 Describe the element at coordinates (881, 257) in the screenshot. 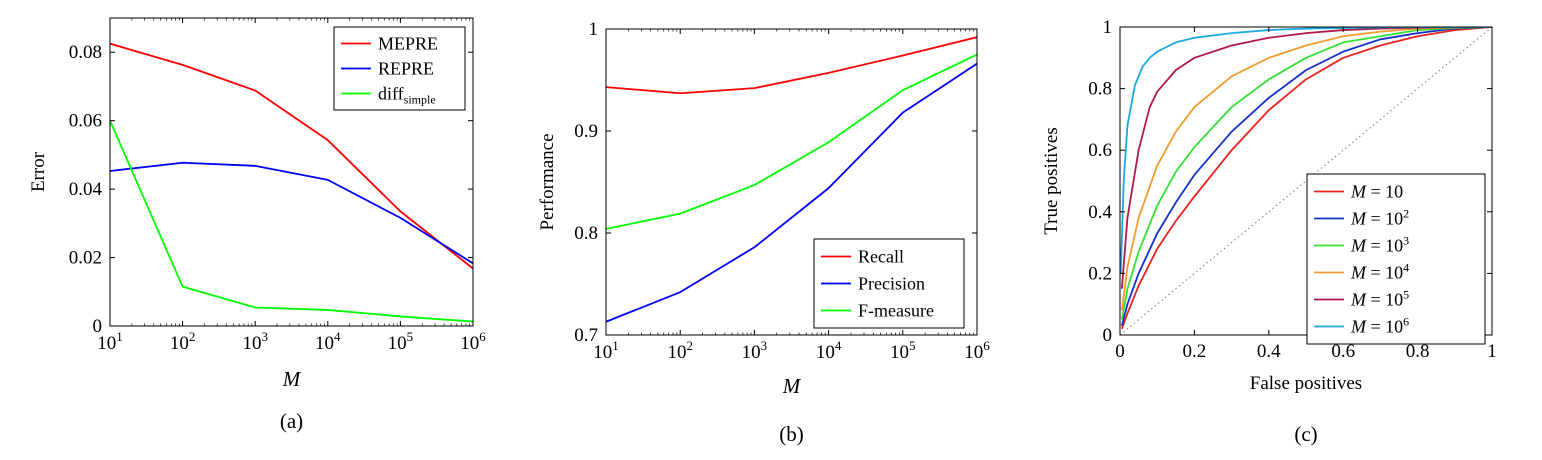

I see `legend-label: Recall` at that location.